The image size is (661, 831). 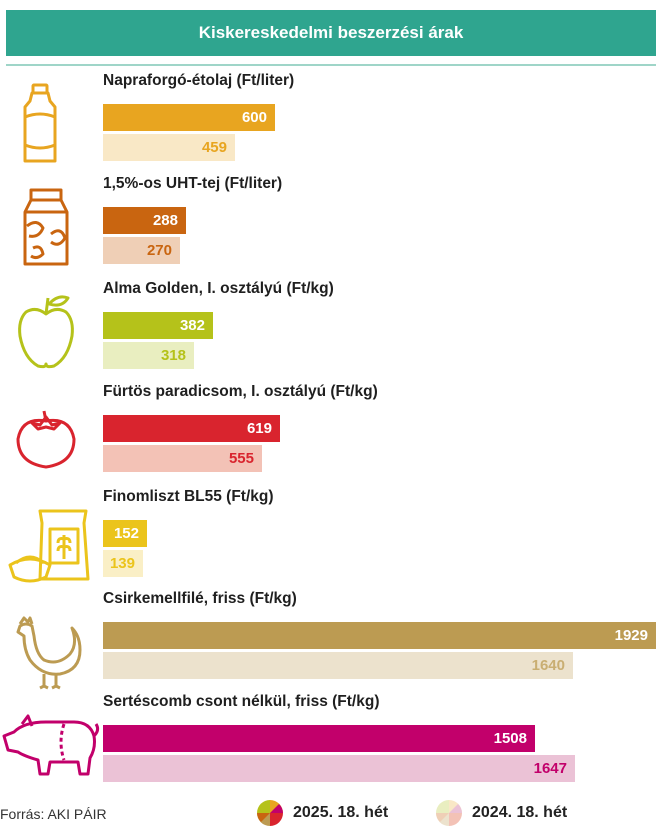 I want to click on legend-previous-icon, so click(x=449, y=813).